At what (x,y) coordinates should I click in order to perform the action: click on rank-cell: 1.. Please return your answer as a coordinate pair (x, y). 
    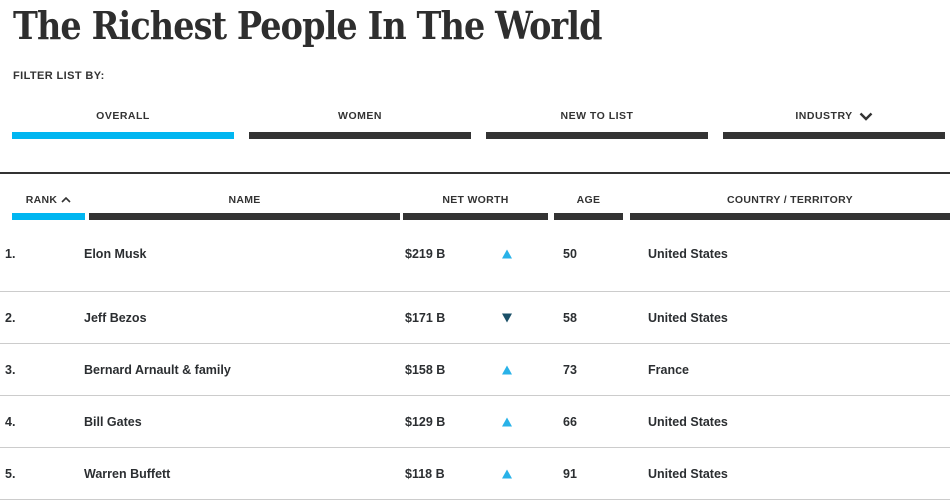
    Looking at the image, I should click on (10, 253).